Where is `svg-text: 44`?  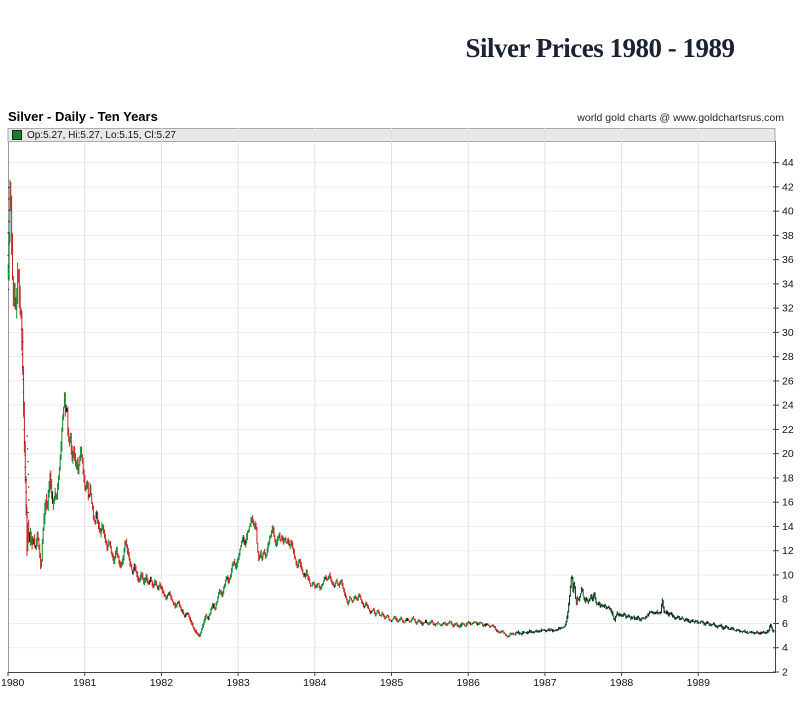
svg-text: 44 is located at coordinates (788, 163).